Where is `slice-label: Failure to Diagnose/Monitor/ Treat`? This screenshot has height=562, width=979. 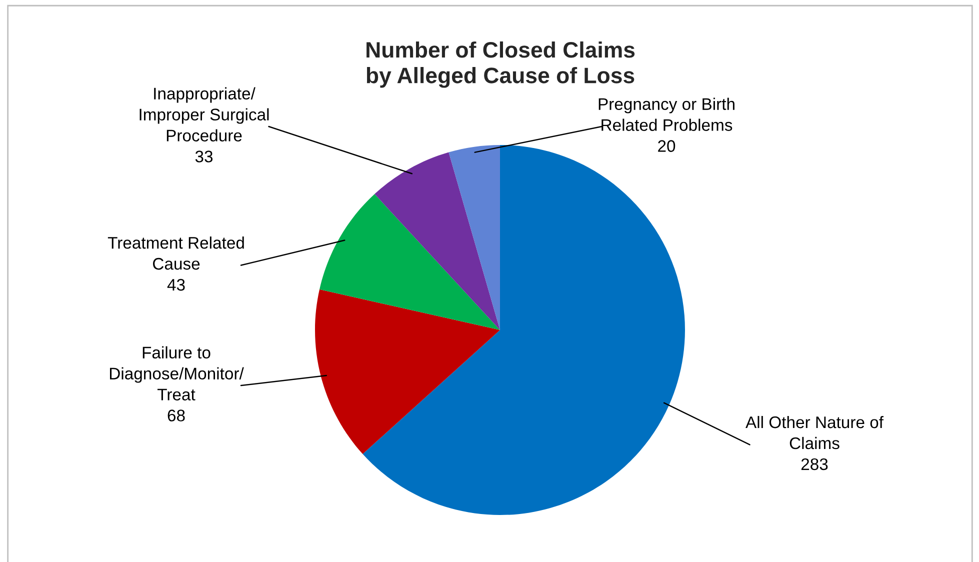
slice-label: Failure to Diagnose/Monitor/ Treat is located at coordinates (177, 373).